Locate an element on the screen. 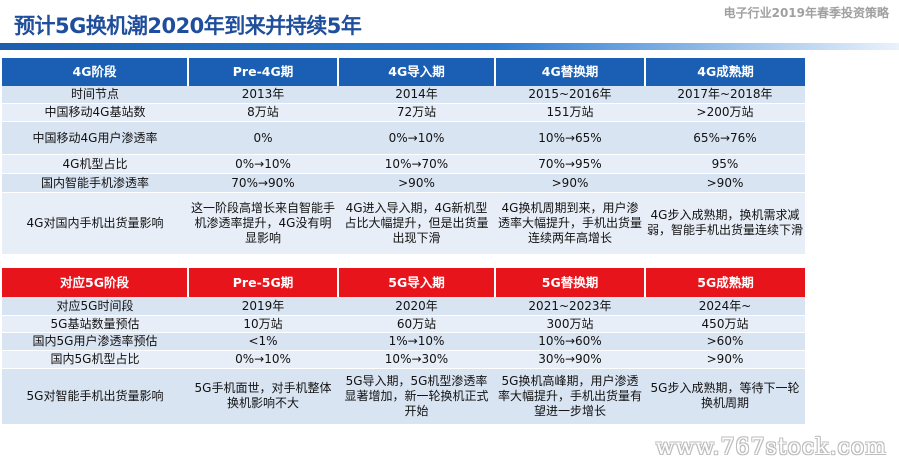  header-cell: 4G导入期 is located at coordinates (417, 72).